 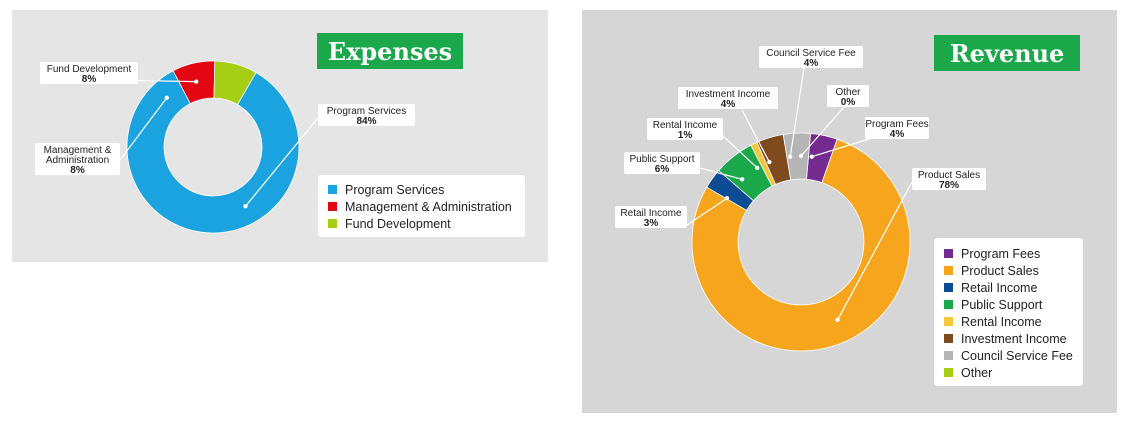 What do you see at coordinates (78, 150) in the screenshot?
I see `callout-label: Management &` at bounding box center [78, 150].